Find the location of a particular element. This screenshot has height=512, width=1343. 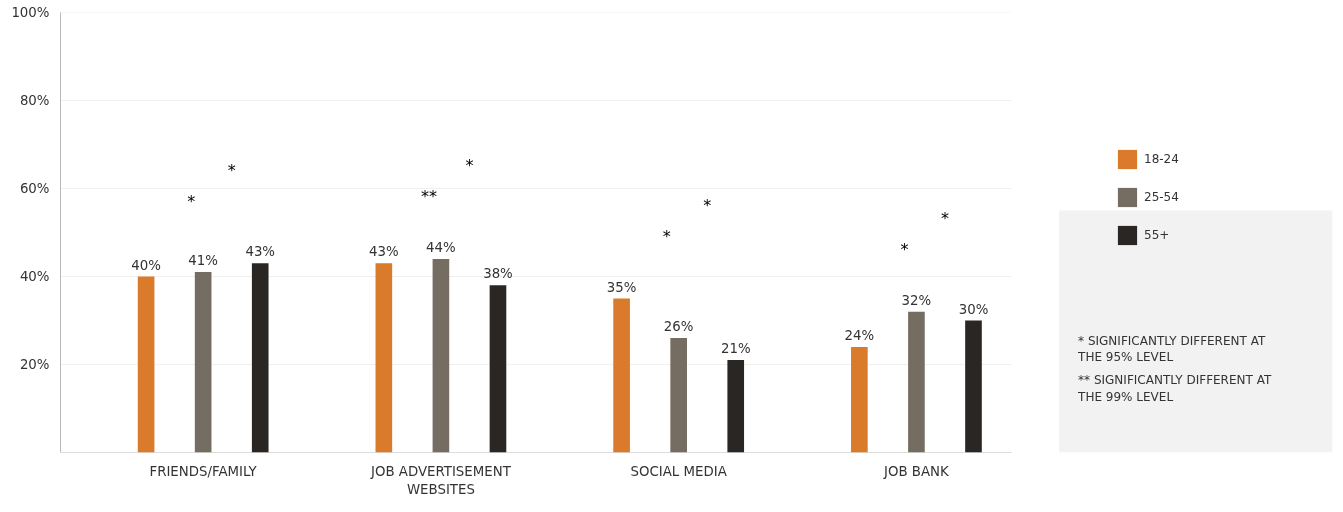

y-tick-label: 60% is located at coordinates (34, 188).